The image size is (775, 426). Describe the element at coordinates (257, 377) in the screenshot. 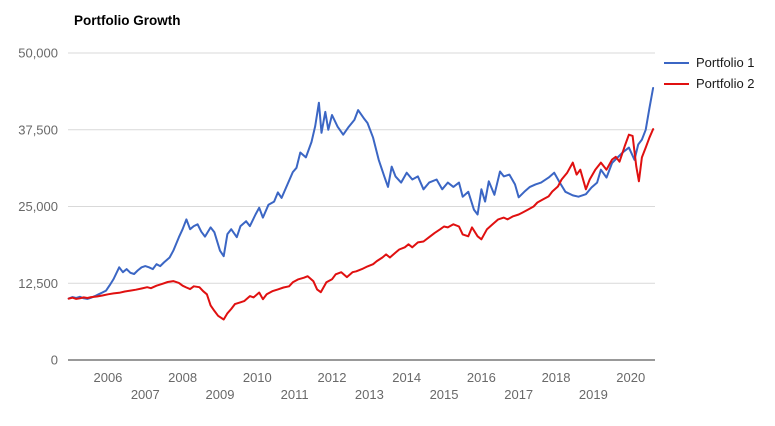

I see `x-tick-label: 2010` at that location.